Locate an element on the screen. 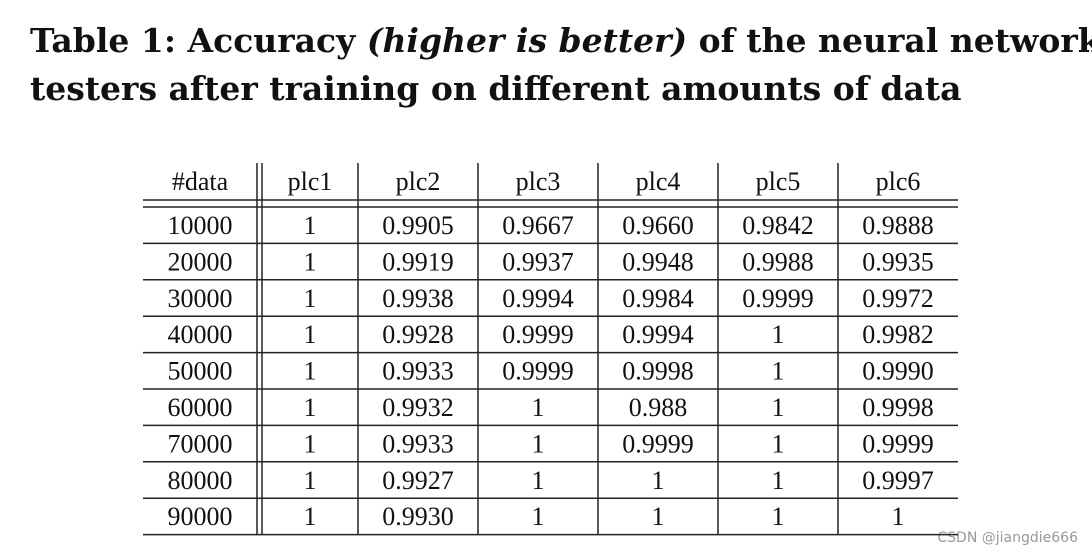  table-cell: 0.9972 is located at coordinates (898, 298).